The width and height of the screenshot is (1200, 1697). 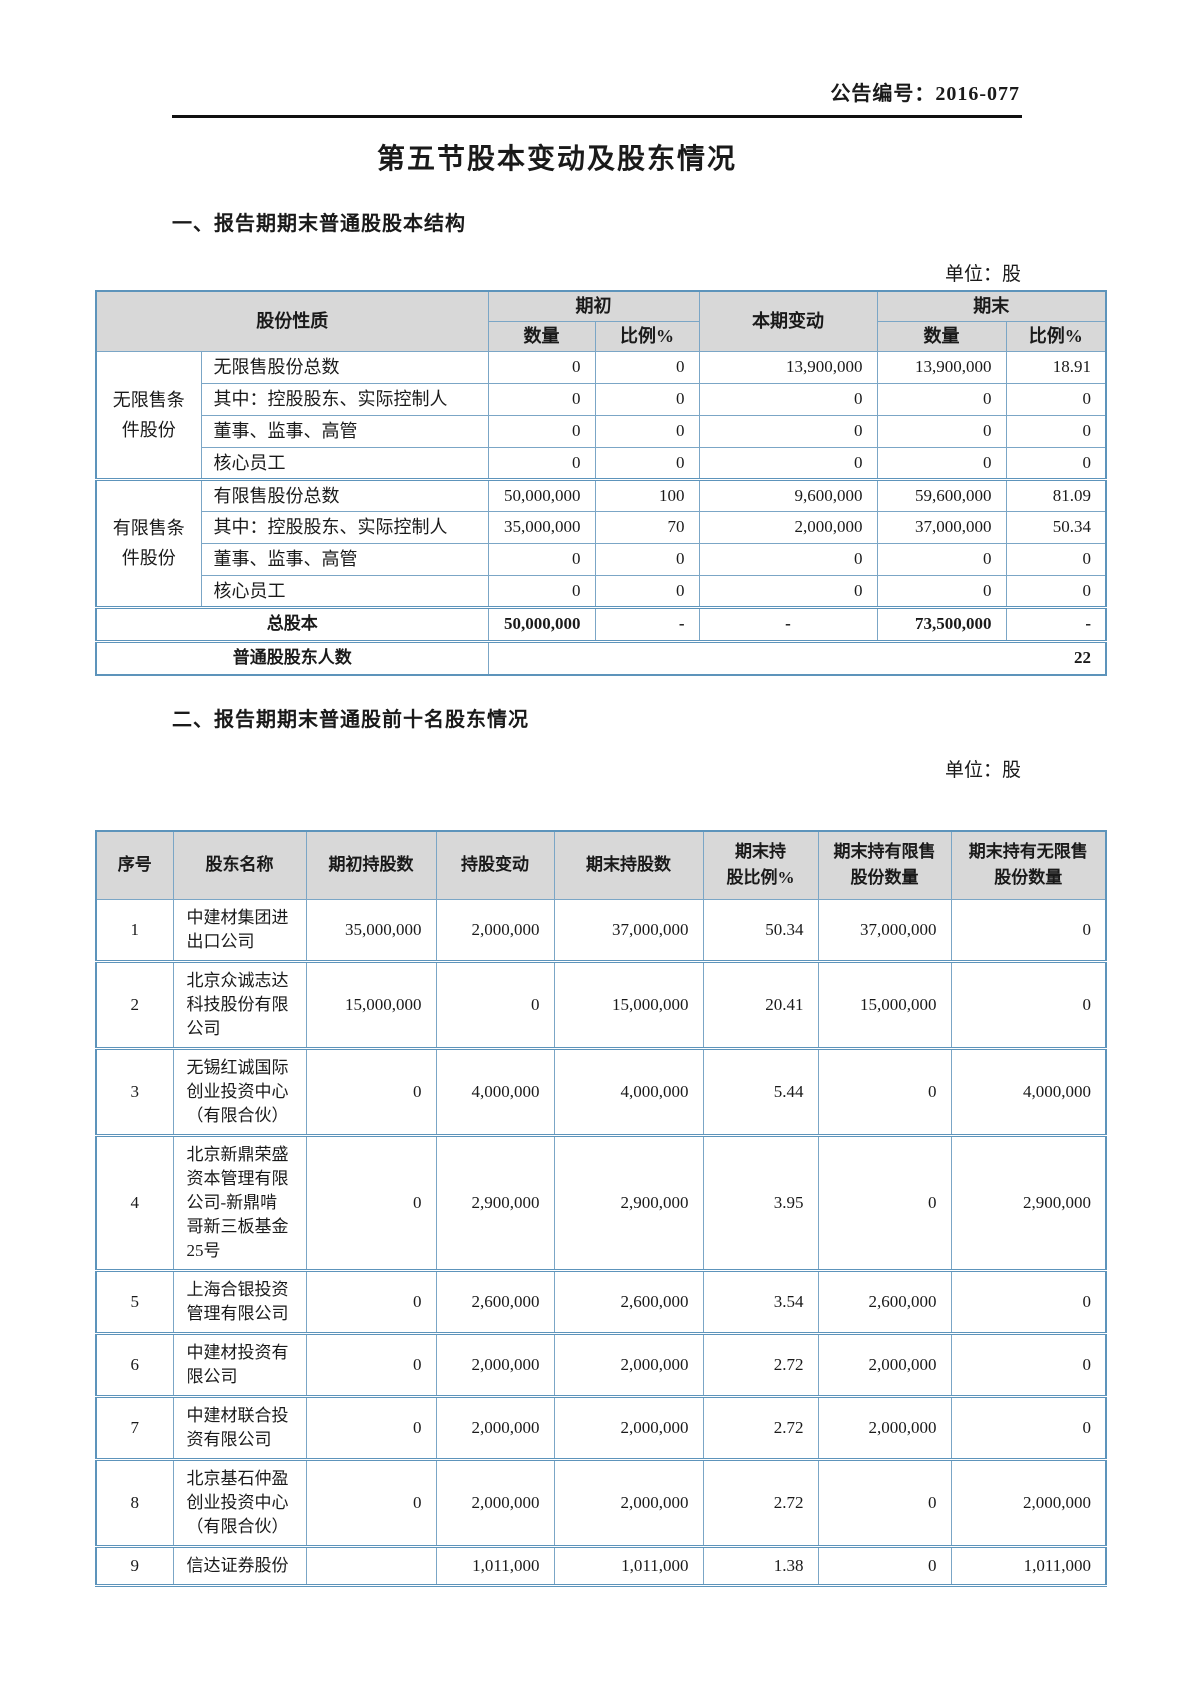 What do you see at coordinates (350, 720) in the screenshot?
I see `section2-heading: 二、报告期期末普通股前十名股东情况` at bounding box center [350, 720].